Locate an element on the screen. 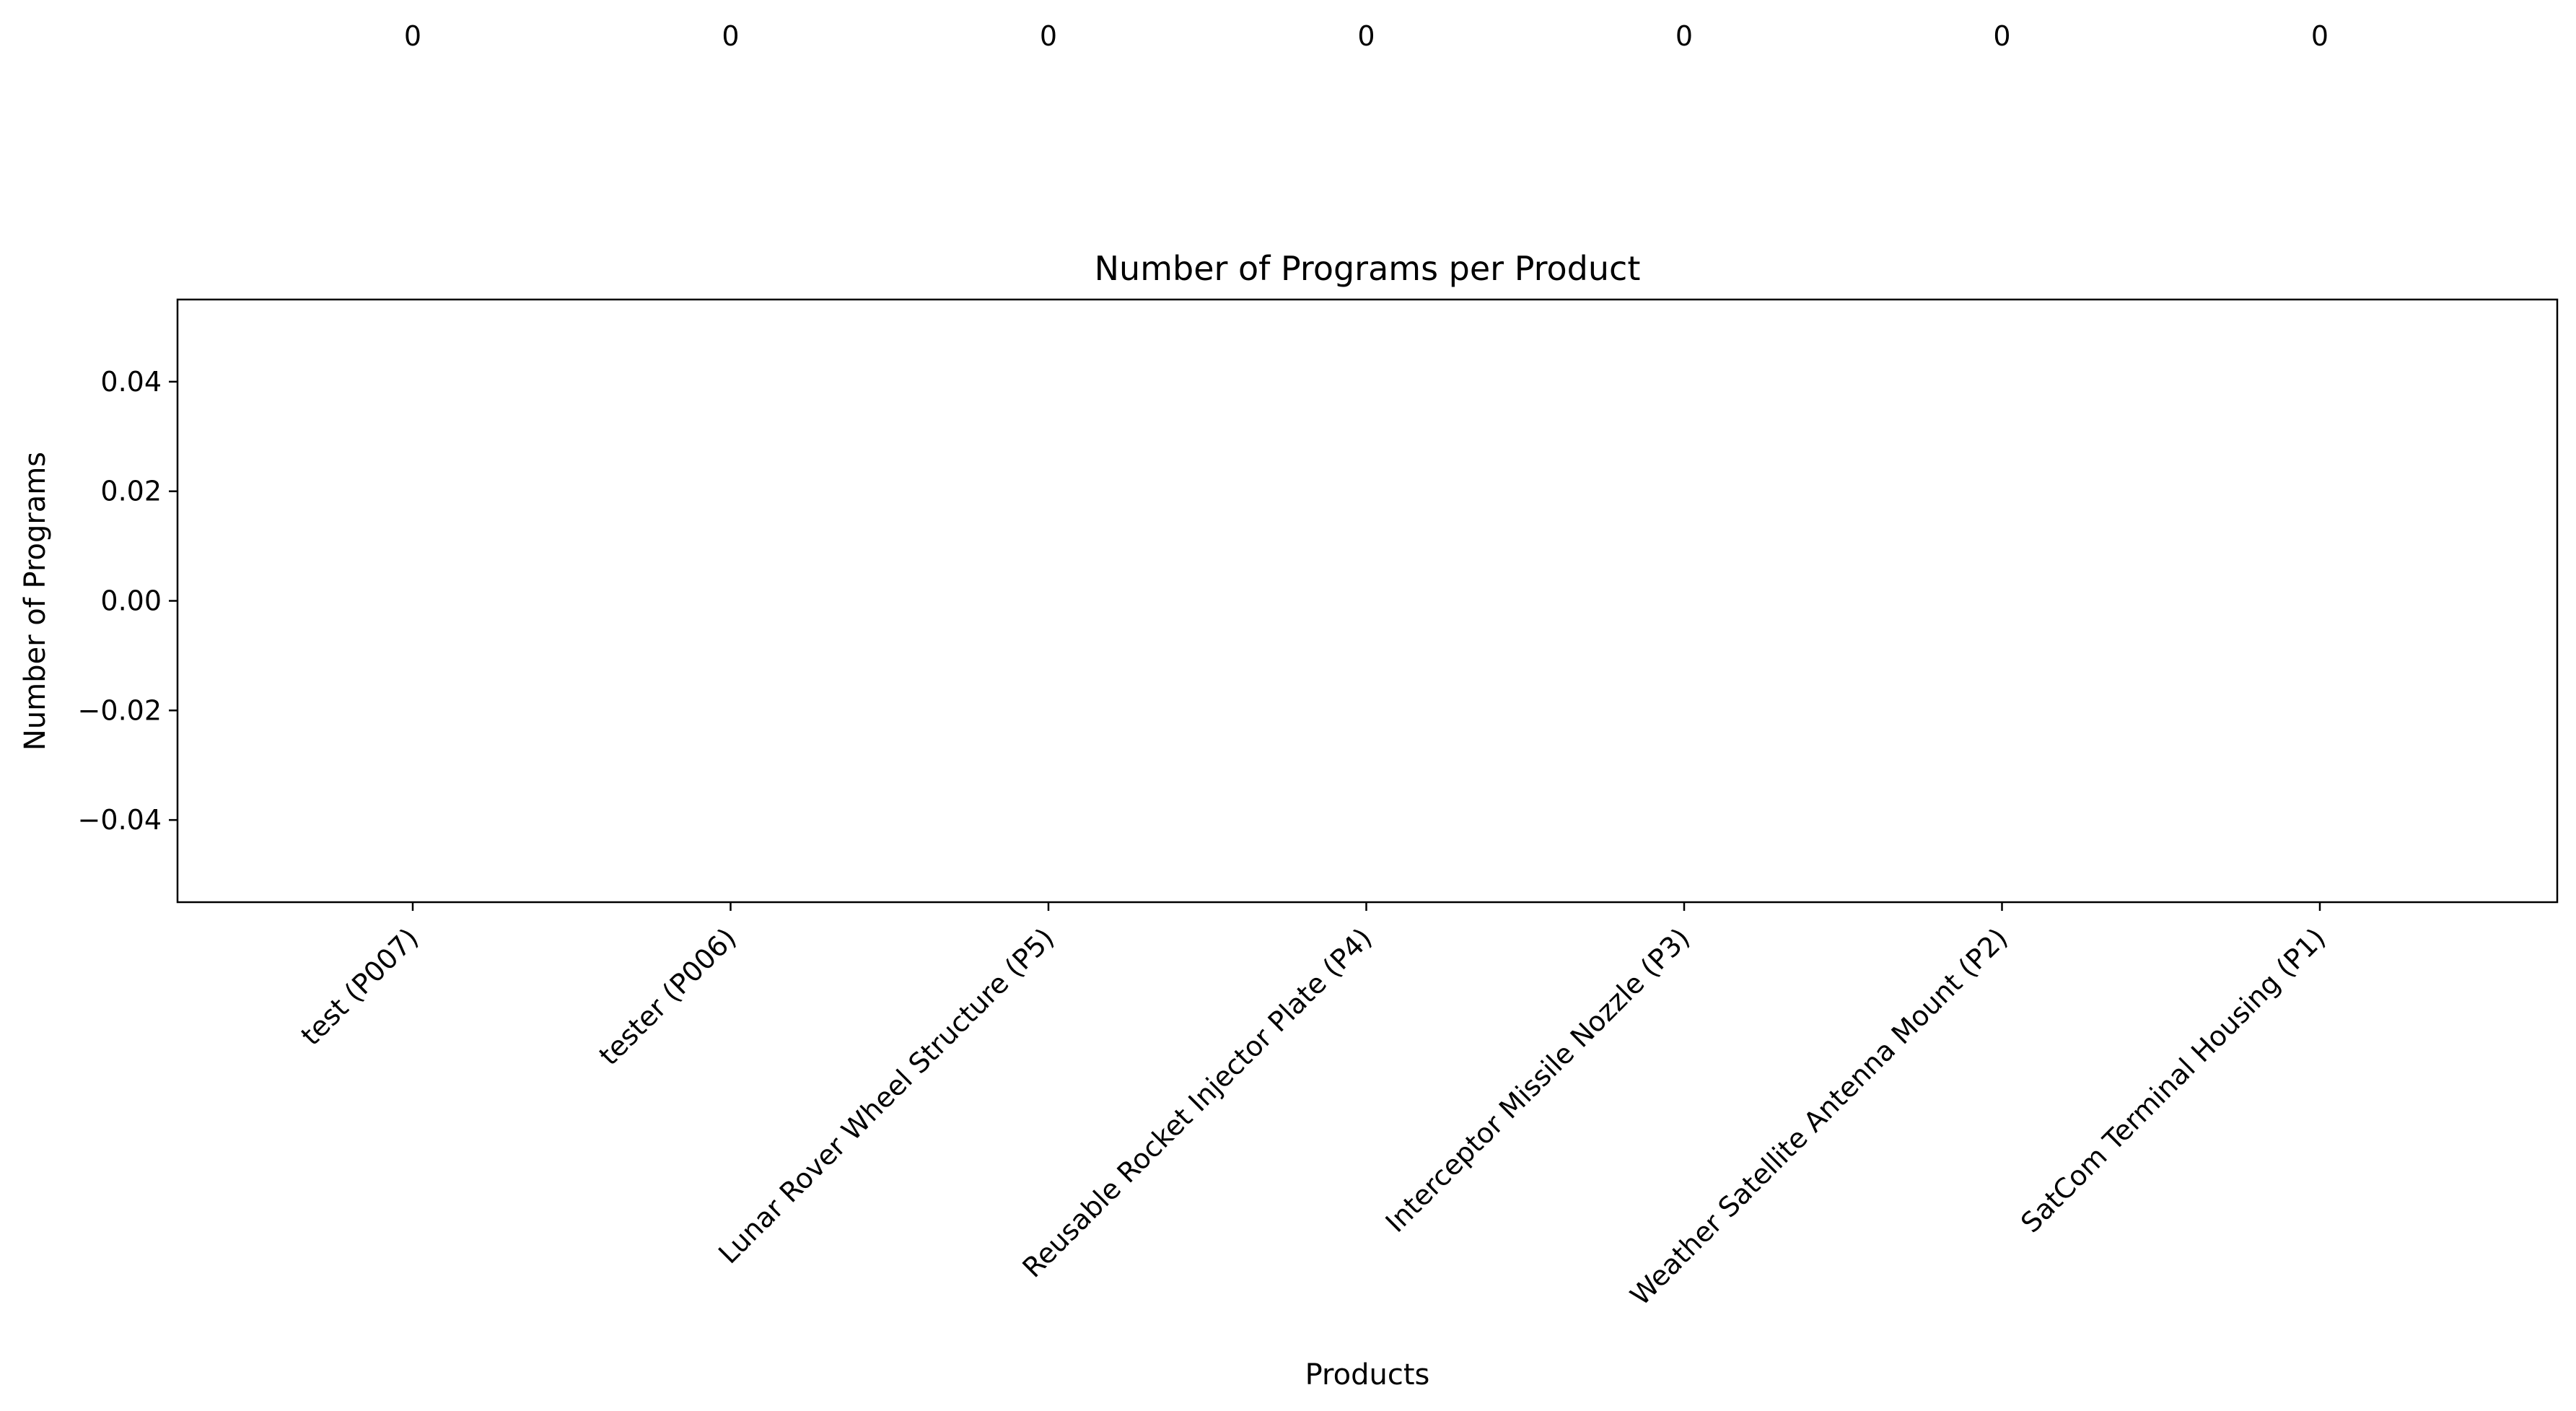  data-labels: 0 0 0 0 0 0 0 is located at coordinates (1366, 36).